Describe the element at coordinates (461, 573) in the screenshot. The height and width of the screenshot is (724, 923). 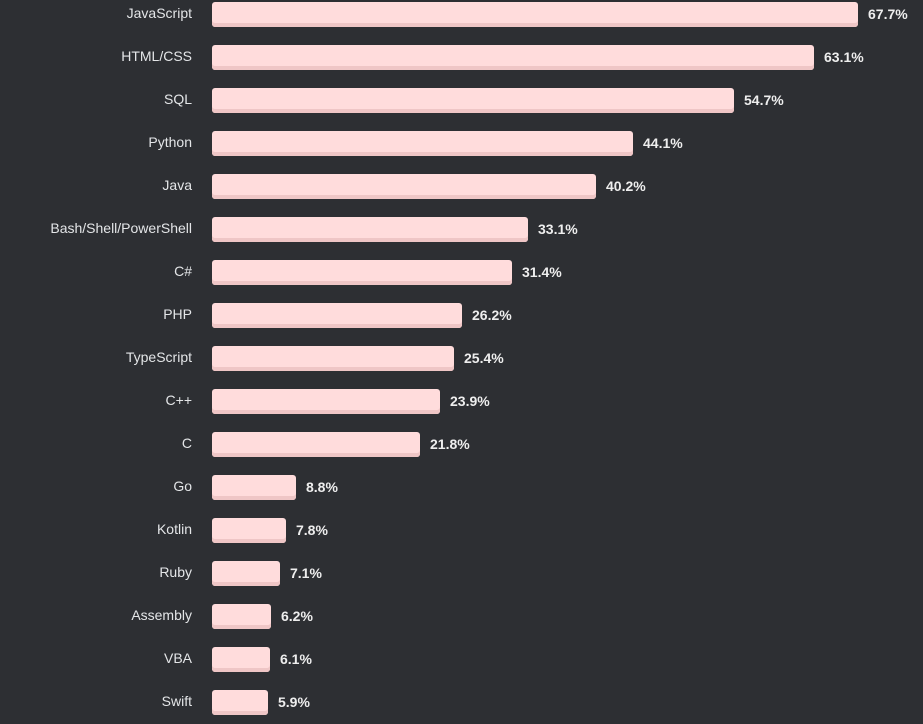
I see `bar-row: Ruby 7.1%` at that location.